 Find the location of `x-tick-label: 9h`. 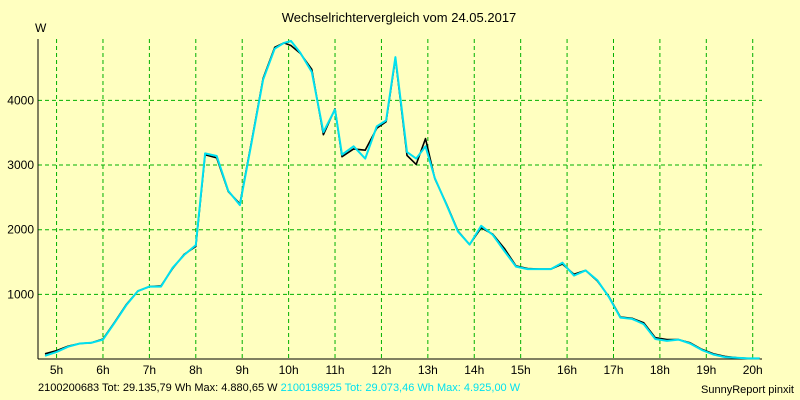

x-tick-label: 9h is located at coordinates (242, 370).